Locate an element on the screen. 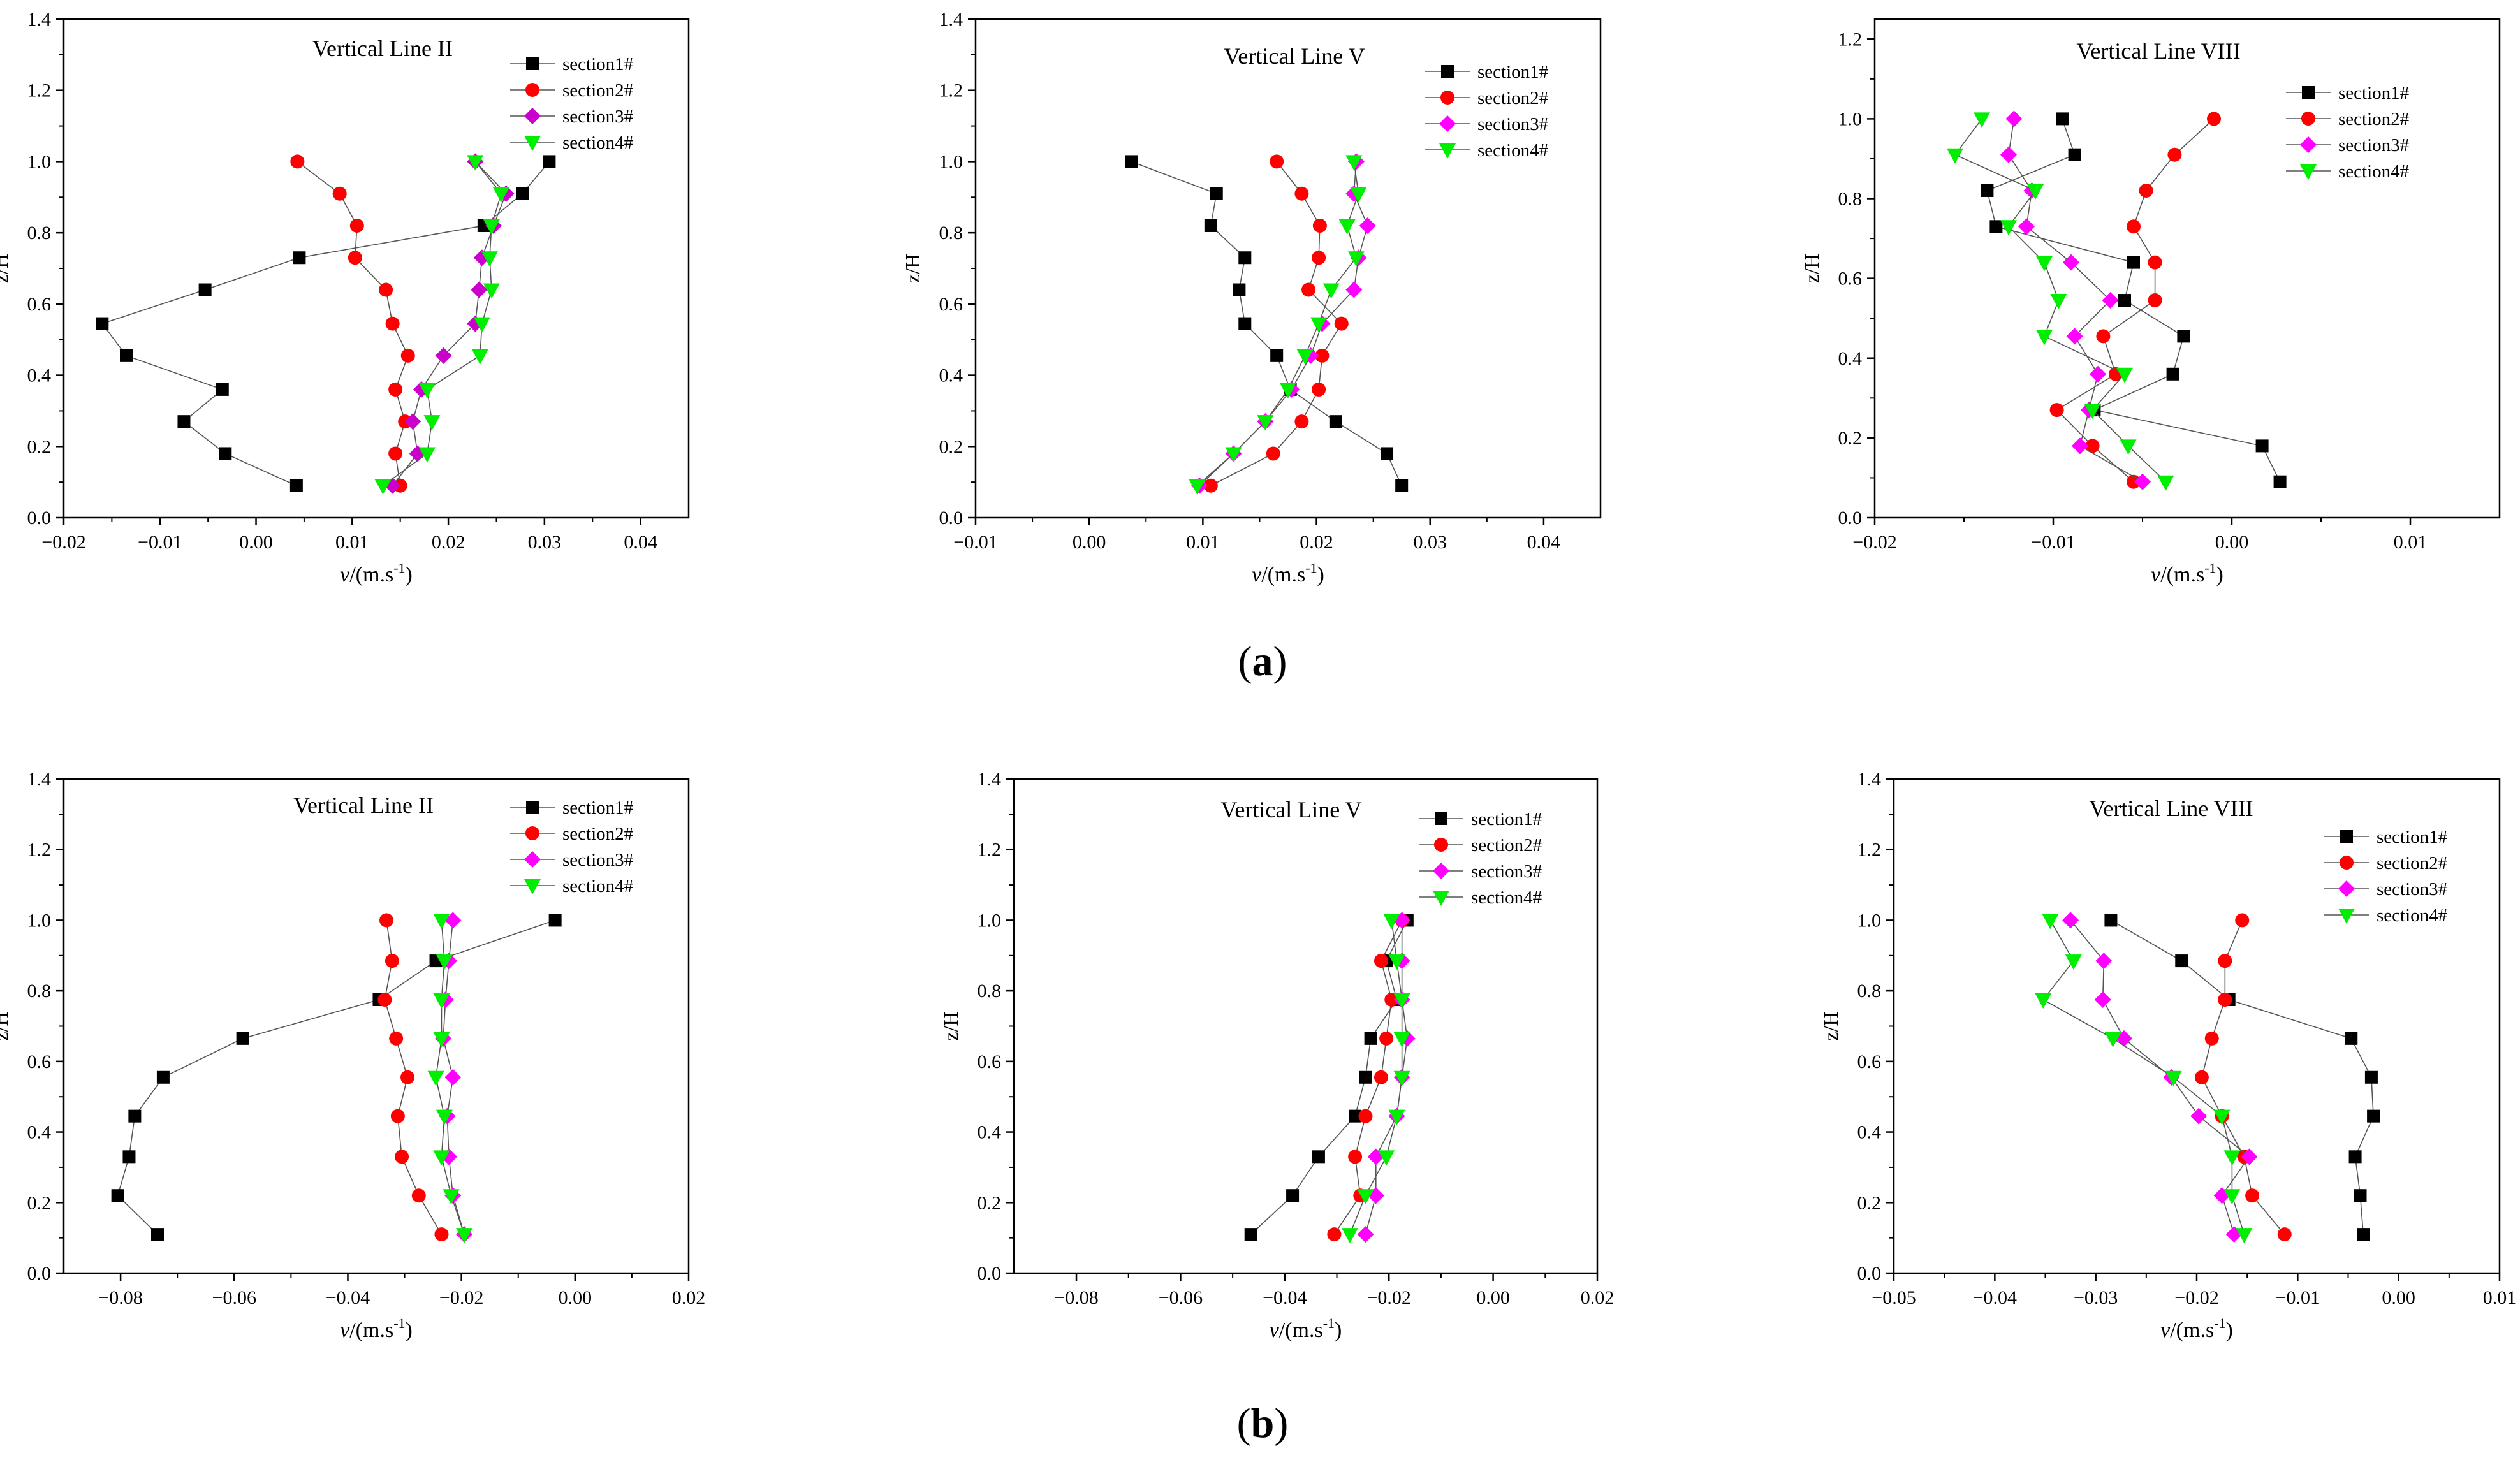 This screenshot has height=1460, width=2520. chart-title: Vertical Line II is located at coordinates (363, 805).